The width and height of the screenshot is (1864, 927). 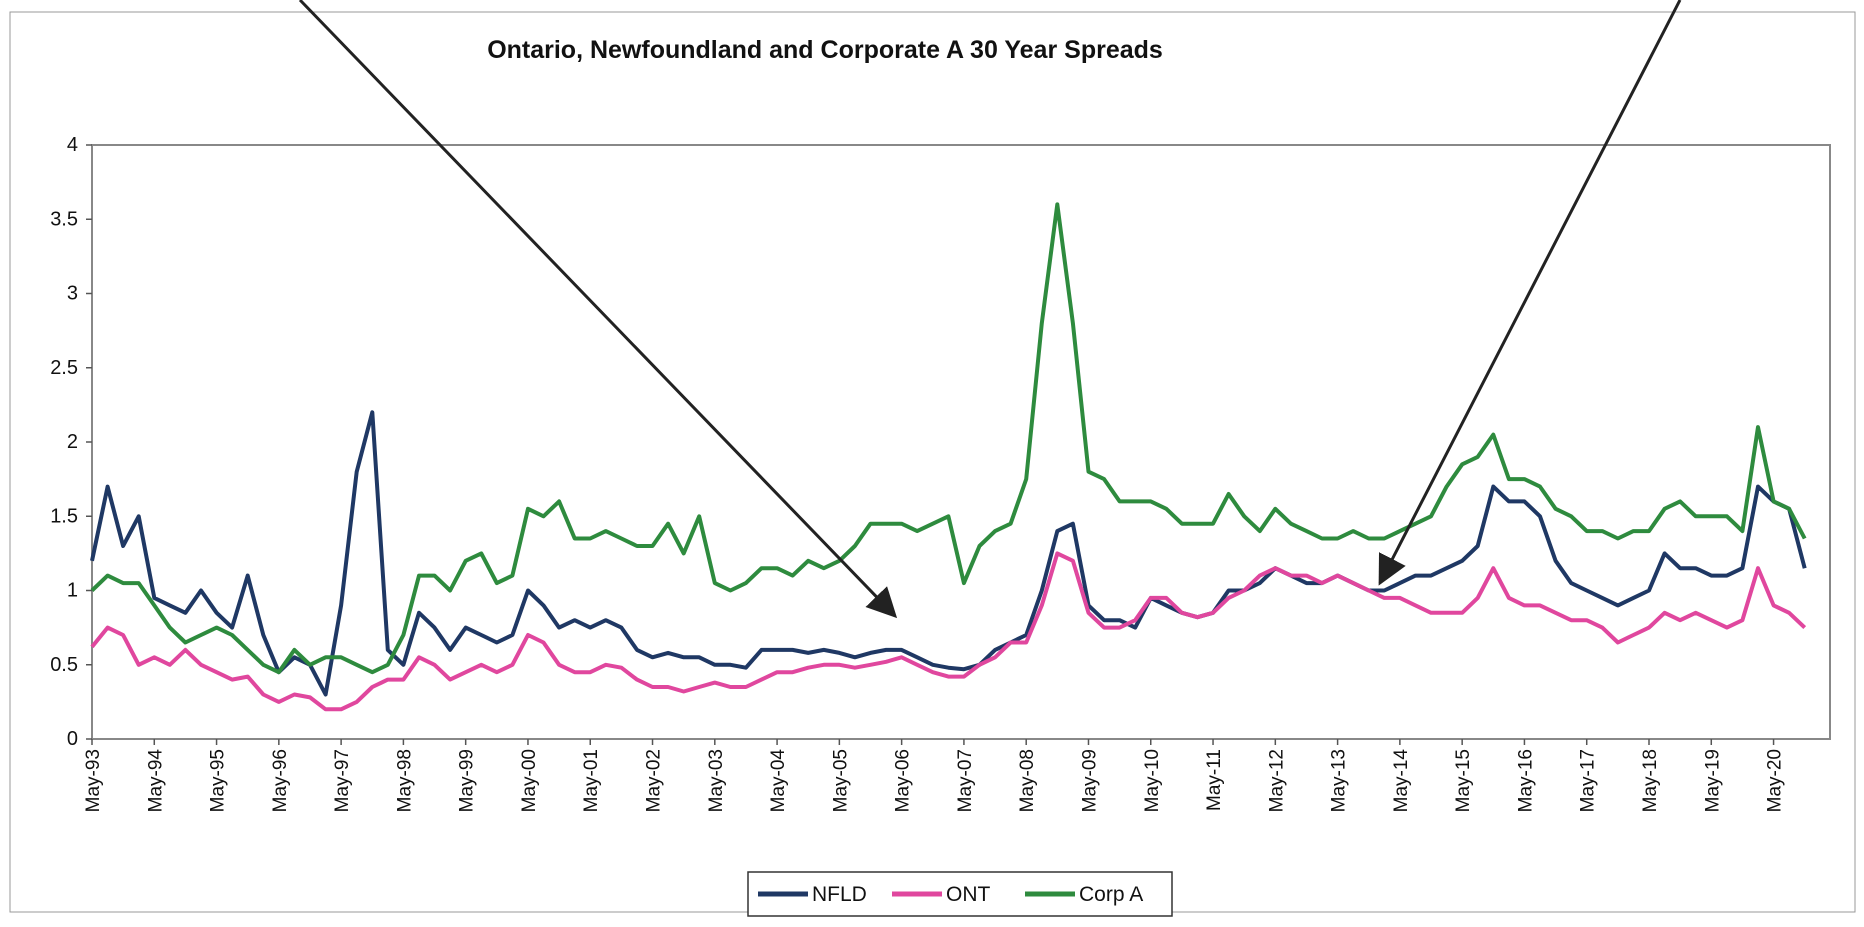 What do you see at coordinates (467, 780) in the screenshot?
I see `x-tick-label: May-99` at bounding box center [467, 780].